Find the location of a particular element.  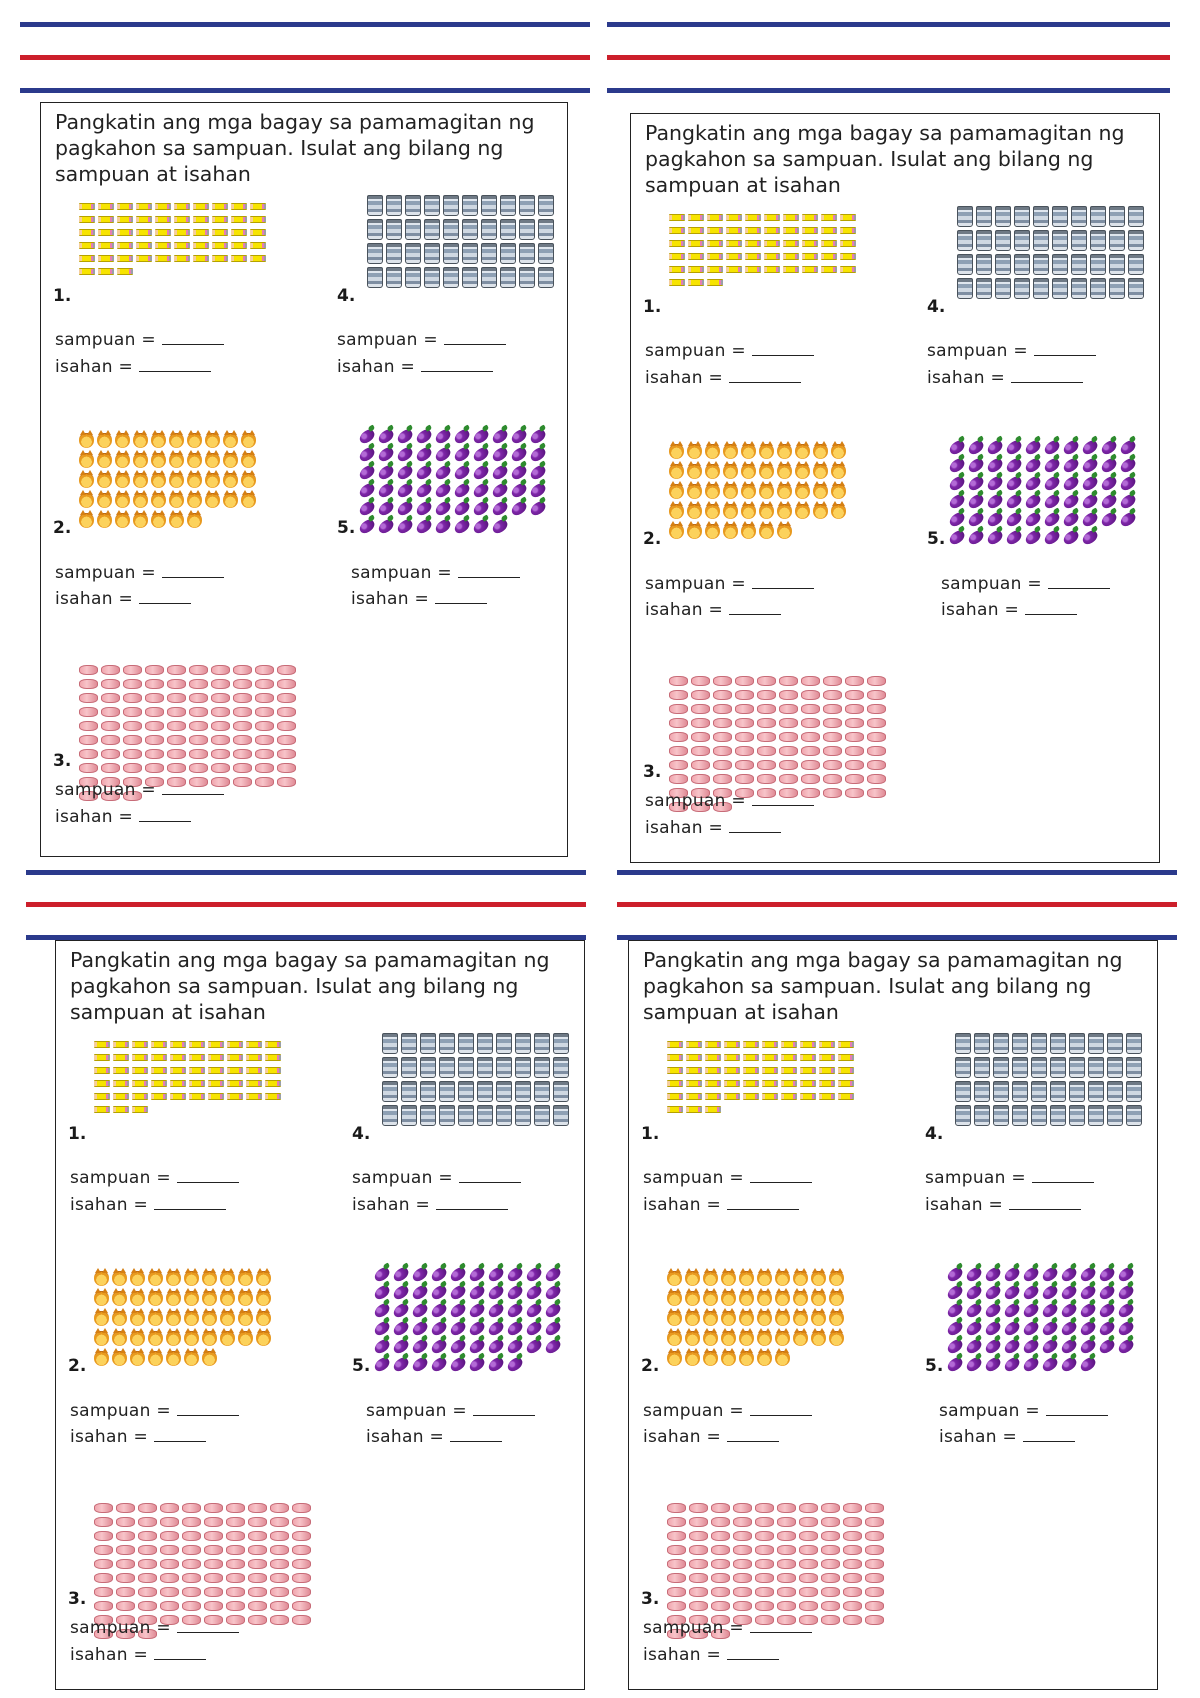

ones-answer-line: isahan = is located at coordinates (419, 598).